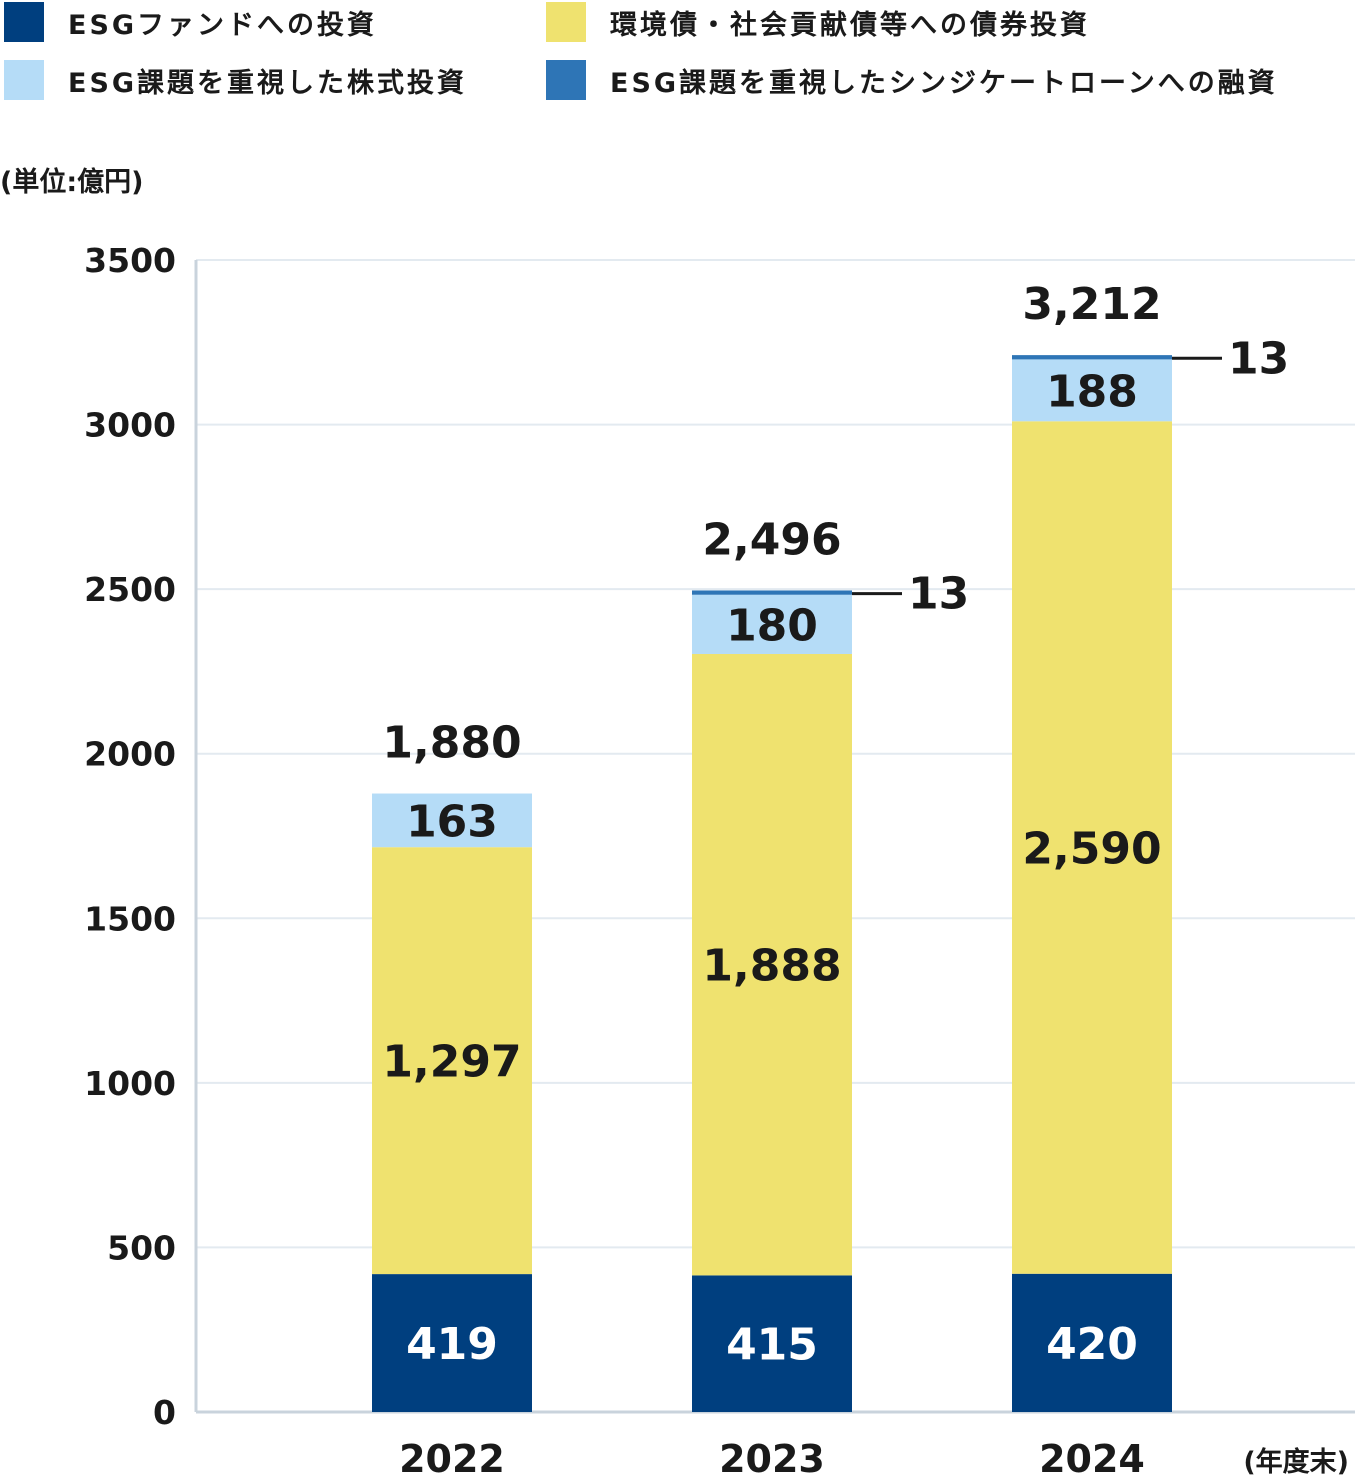 The width and height of the screenshot is (1355, 1479). What do you see at coordinates (1092, 1456) in the screenshot?
I see `x-tick-label: 2024` at bounding box center [1092, 1456].